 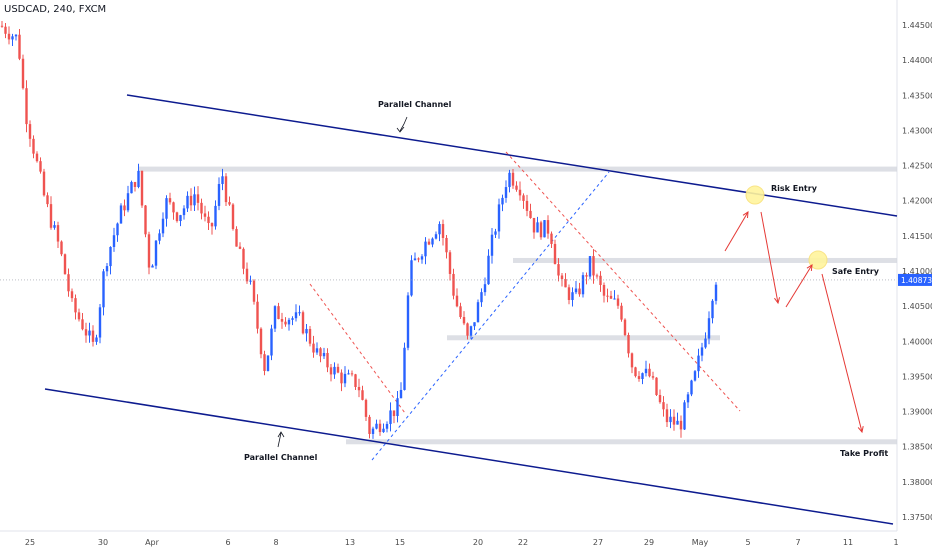 What do you see at coordinates (279, 440) in the screenshot?
I see `channel-pointer-lower` at bounding box center [279, 440].